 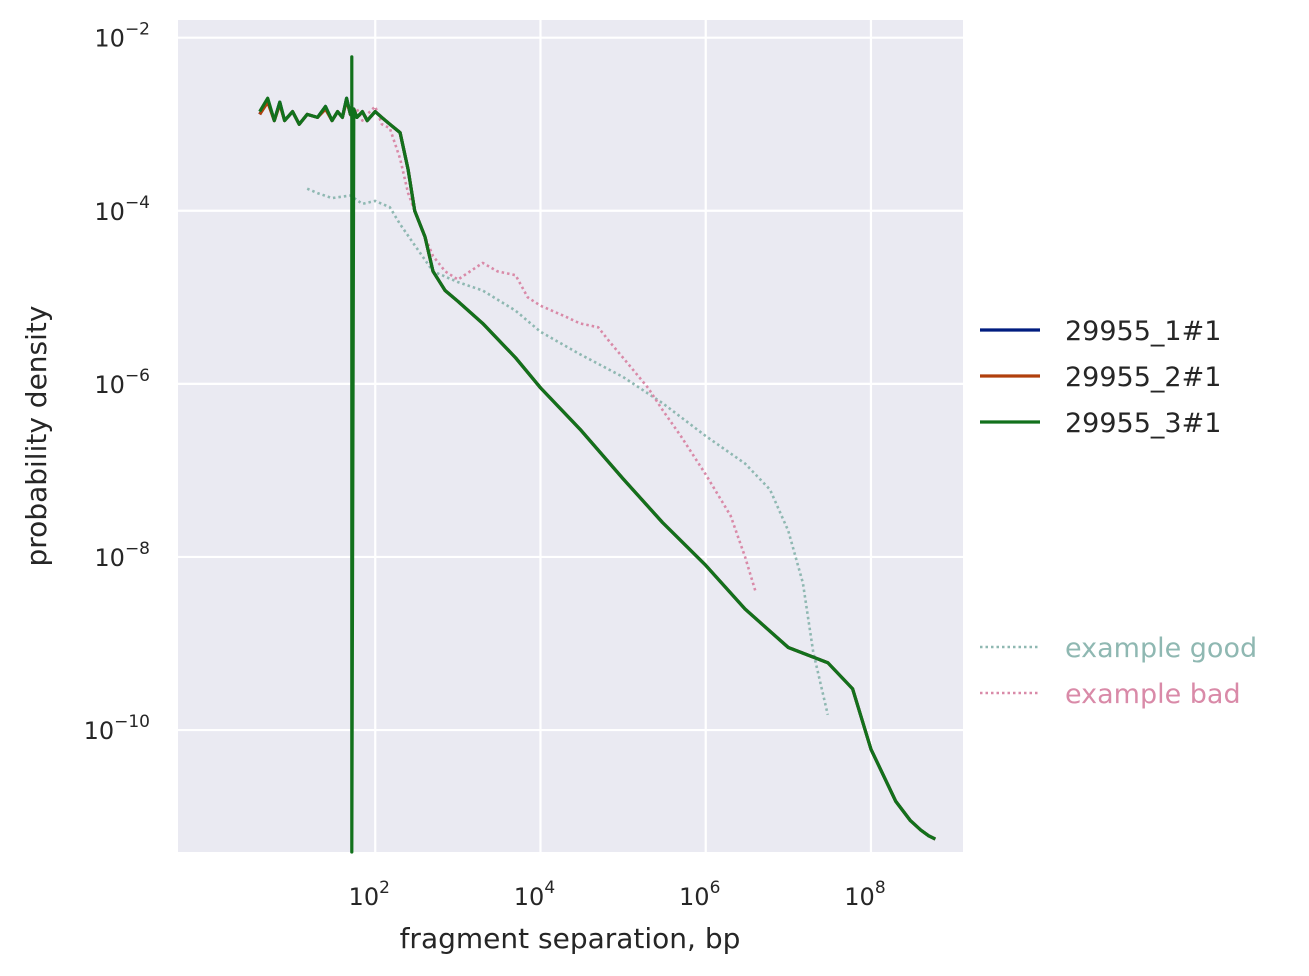 I want to click on legend-label-3: example good, so click(x=1161, y=648).